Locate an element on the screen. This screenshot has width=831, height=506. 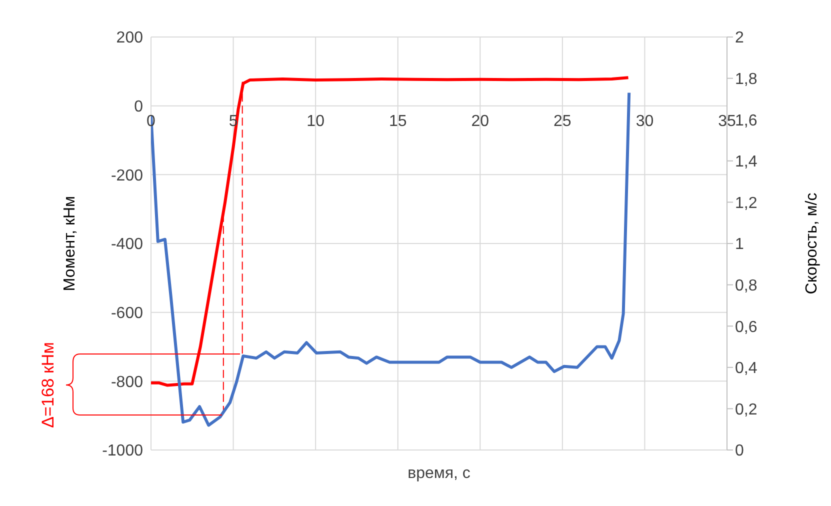
y-tick-label: -800 is located at coordinates (127, 382).